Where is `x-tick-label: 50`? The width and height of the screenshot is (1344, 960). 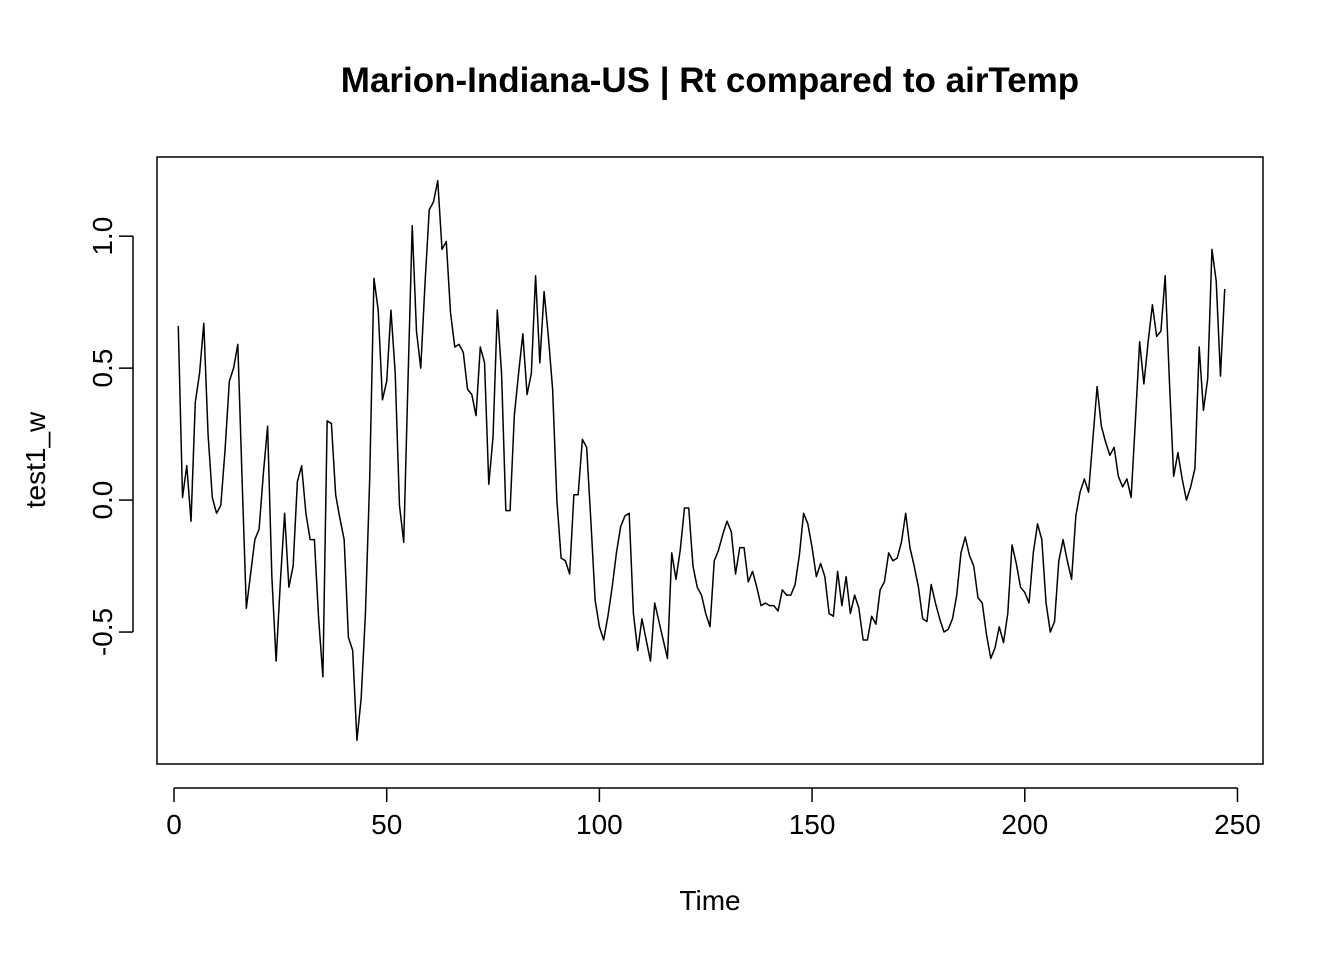
x-tick-label: 50 is located at coordinates (386, 824).